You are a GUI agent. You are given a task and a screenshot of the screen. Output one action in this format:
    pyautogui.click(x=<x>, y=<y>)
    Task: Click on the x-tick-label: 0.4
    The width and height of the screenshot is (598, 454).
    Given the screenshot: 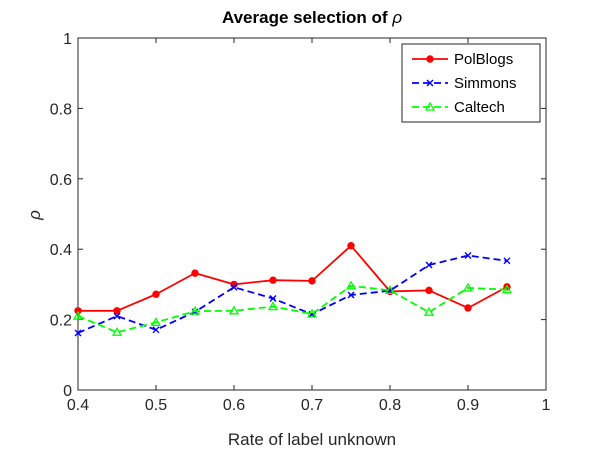 What is the action you would take?
    pyautogui.click(x=78, y=405)
    